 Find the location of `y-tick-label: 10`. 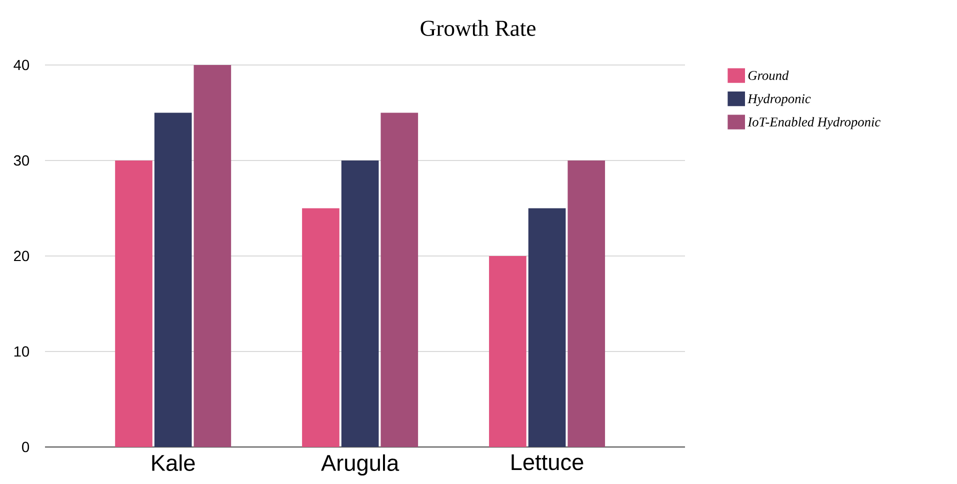

y-tick-label: 10 is located at coordinates (22, 351).